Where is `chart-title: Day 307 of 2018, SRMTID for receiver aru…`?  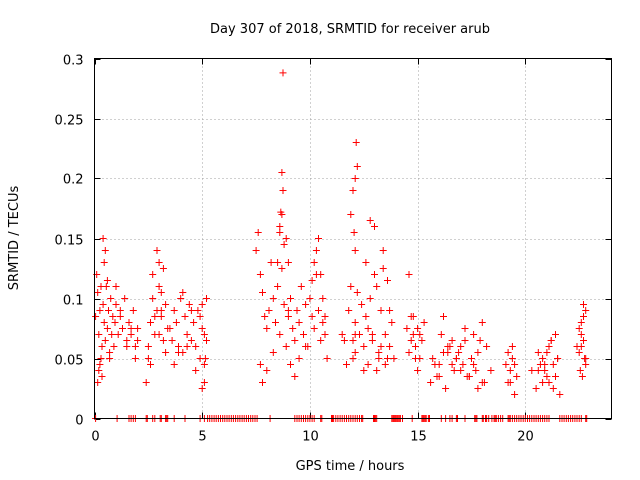
chart-title: Day 307 of 2018, SRMTID for receiver aru… is located at coordinates (350, 29).